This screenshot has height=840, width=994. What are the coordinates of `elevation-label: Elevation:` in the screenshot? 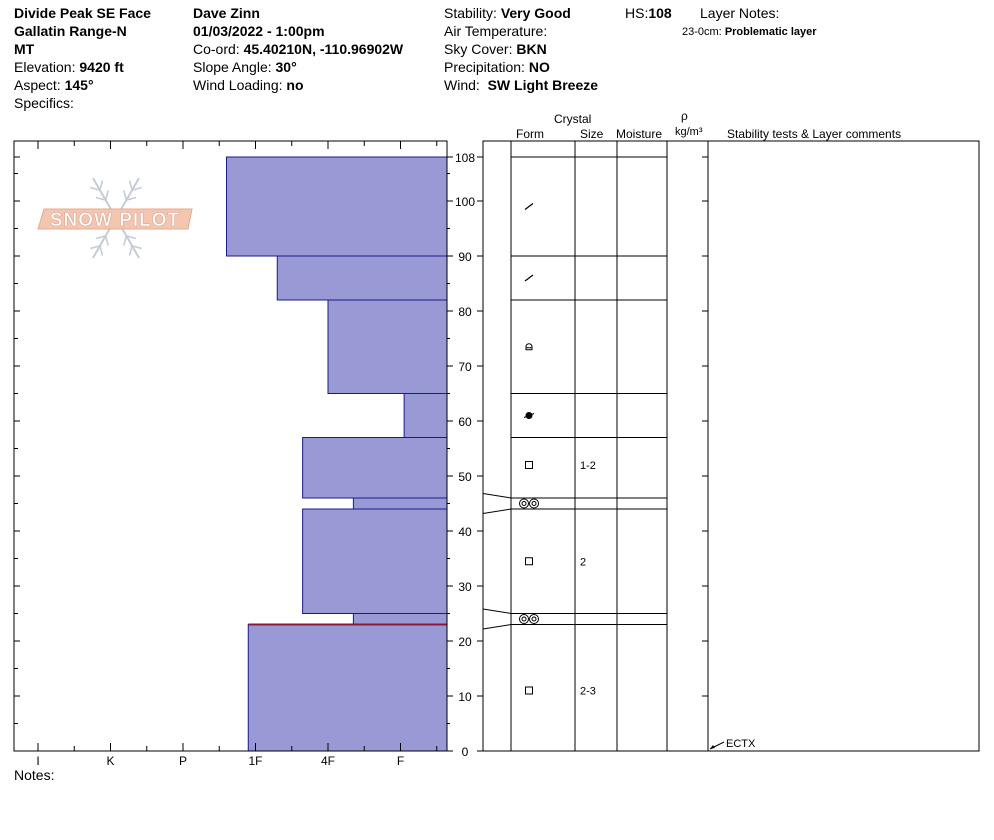 It's located at (45, 67).